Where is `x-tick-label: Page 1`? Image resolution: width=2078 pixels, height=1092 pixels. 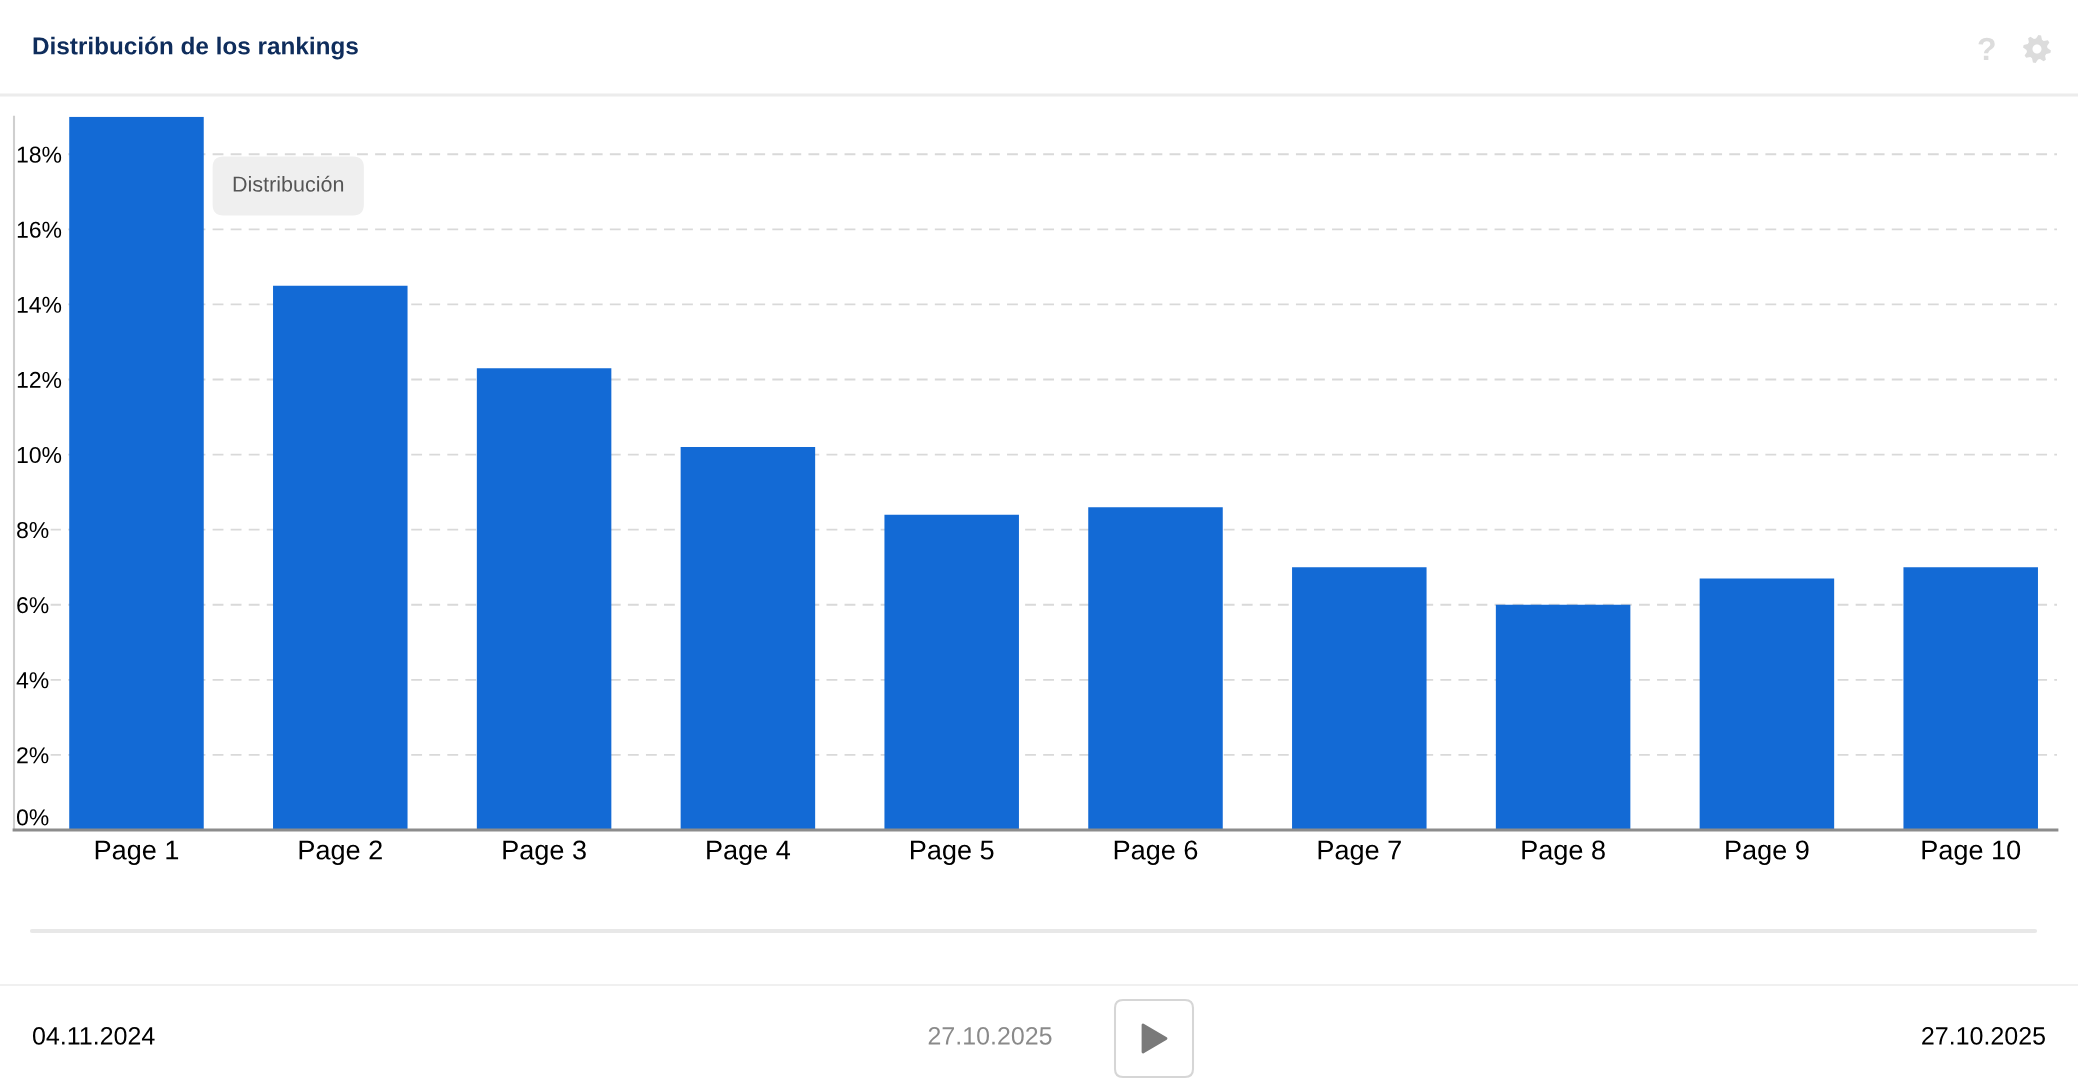
x-tick-label: Page 1 is located at coordinates (137, 852).